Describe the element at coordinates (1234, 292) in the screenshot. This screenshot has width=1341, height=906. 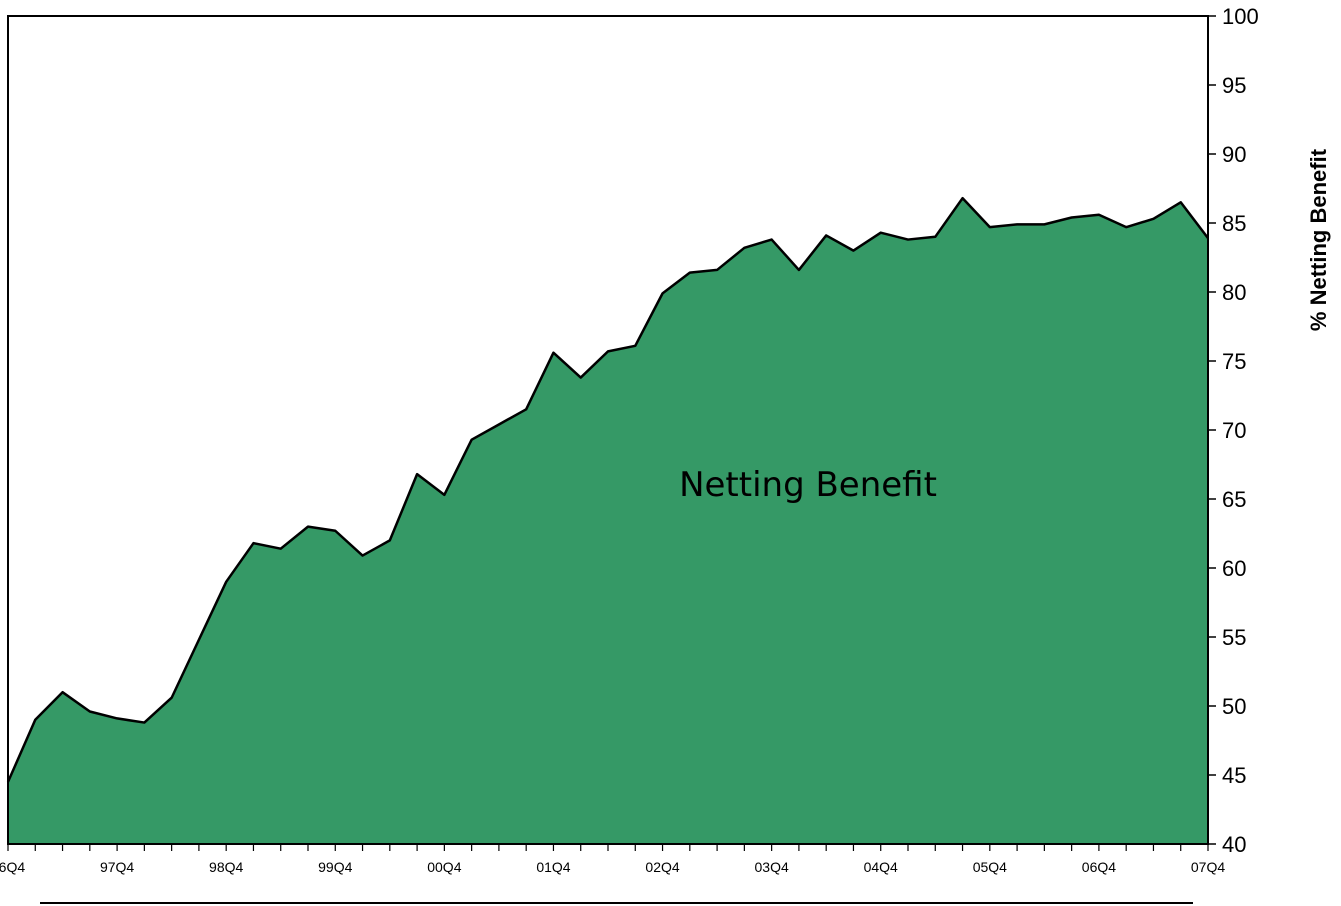
I see `y-tick-label: 80` at that location.